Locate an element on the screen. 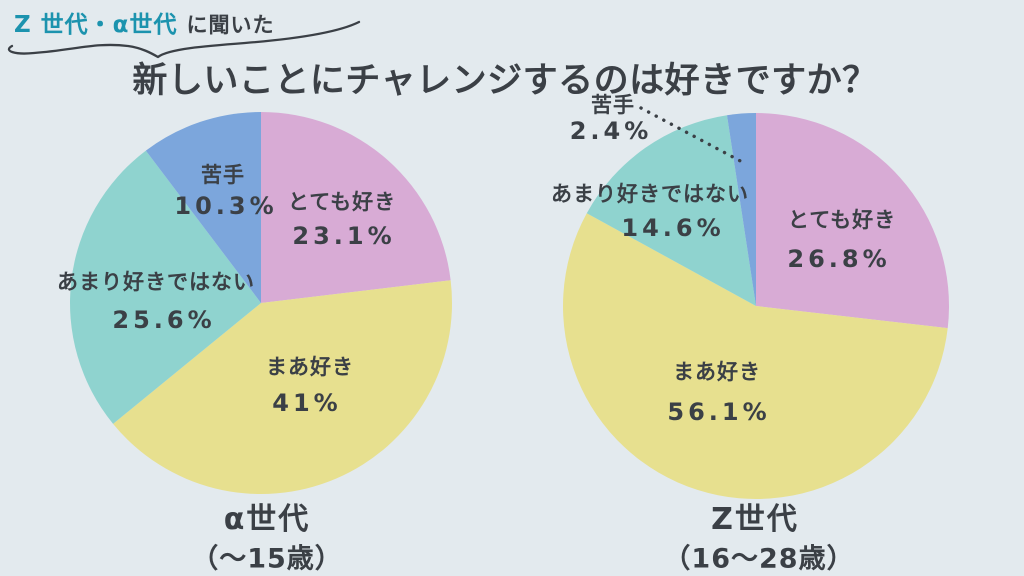  header-suffix: に聞いた is located at coordinates (230, 25).